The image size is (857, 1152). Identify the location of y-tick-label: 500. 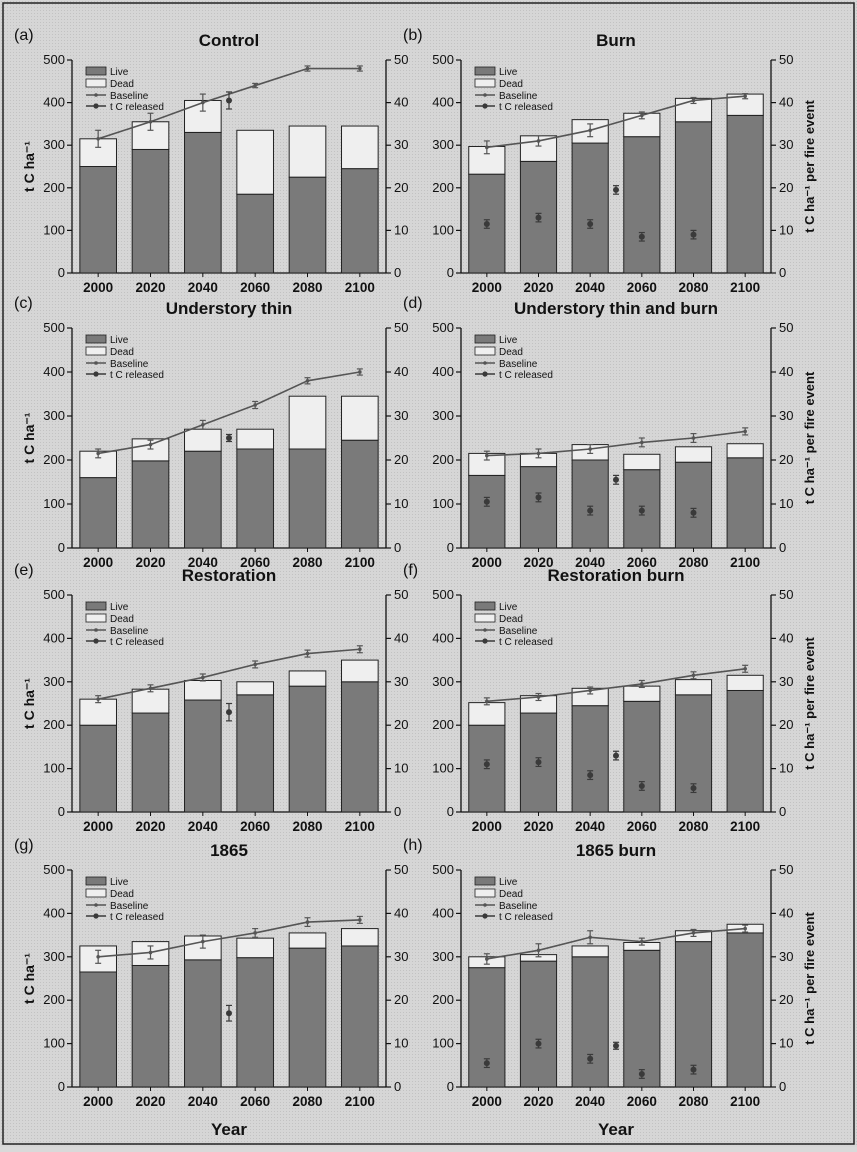
(54, 594).